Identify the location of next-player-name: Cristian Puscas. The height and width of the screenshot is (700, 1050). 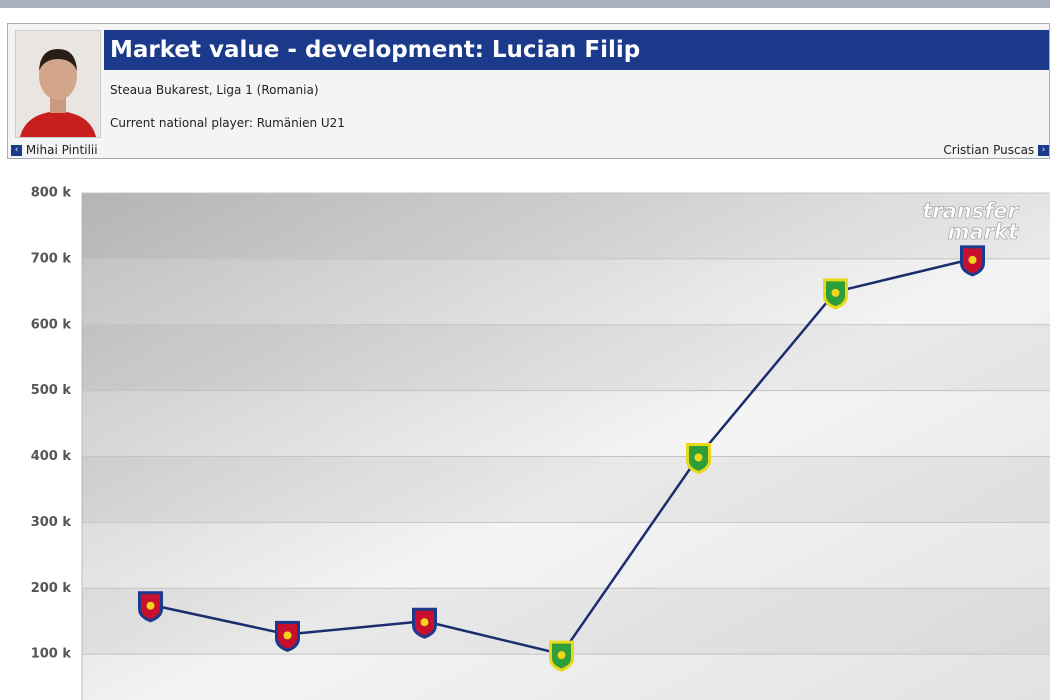
(989, 150).